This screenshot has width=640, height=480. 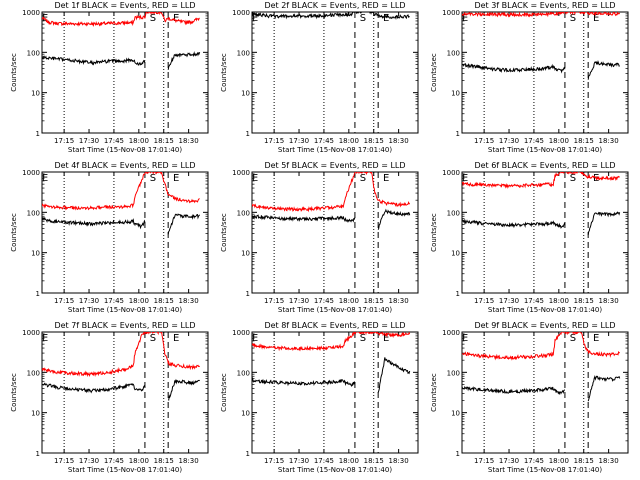 I want to click on chart-title: Det 2f BLACK = Events, RED = LLD, so click(x=334, y=5).